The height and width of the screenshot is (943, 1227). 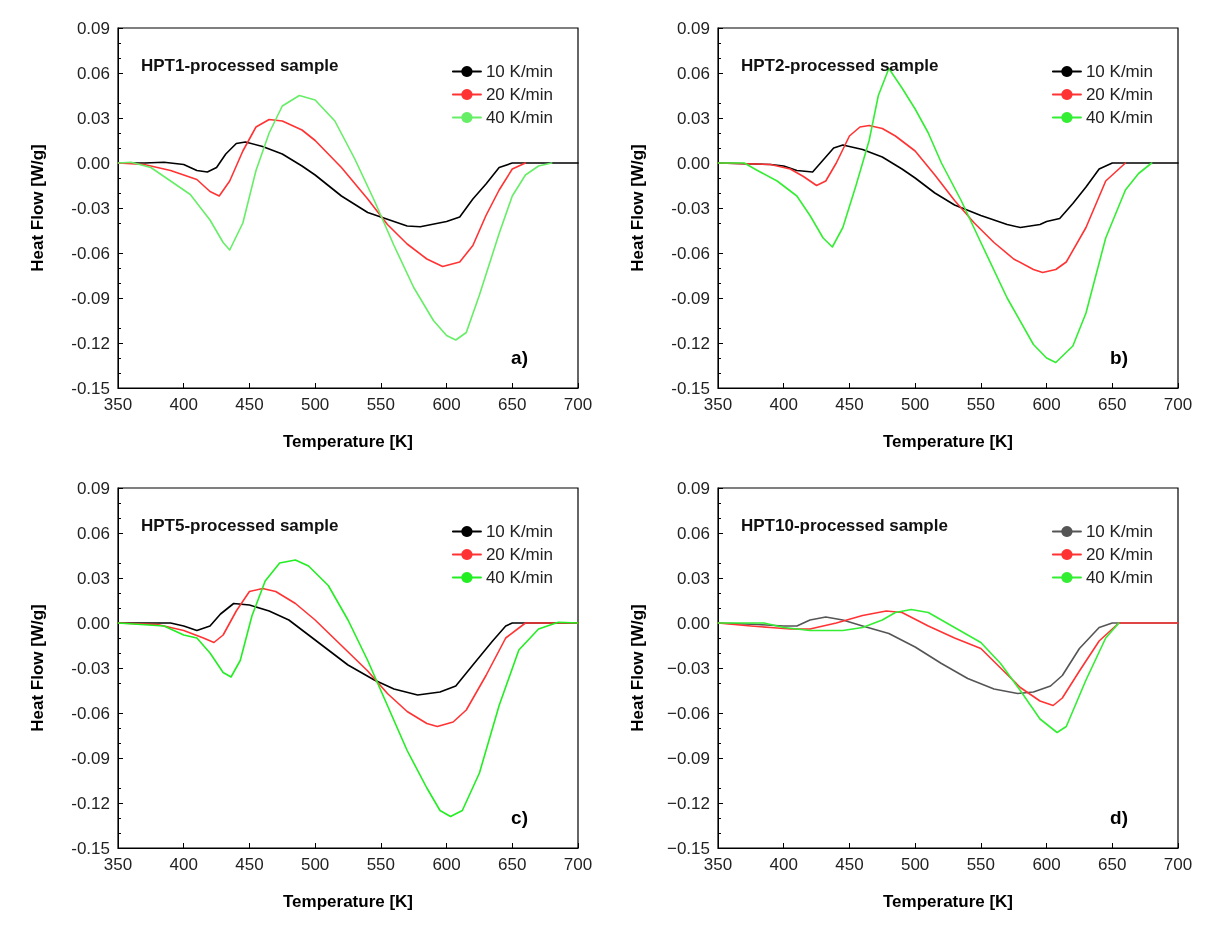 I want to click on annotation: d), so click(x=1119, y=818).